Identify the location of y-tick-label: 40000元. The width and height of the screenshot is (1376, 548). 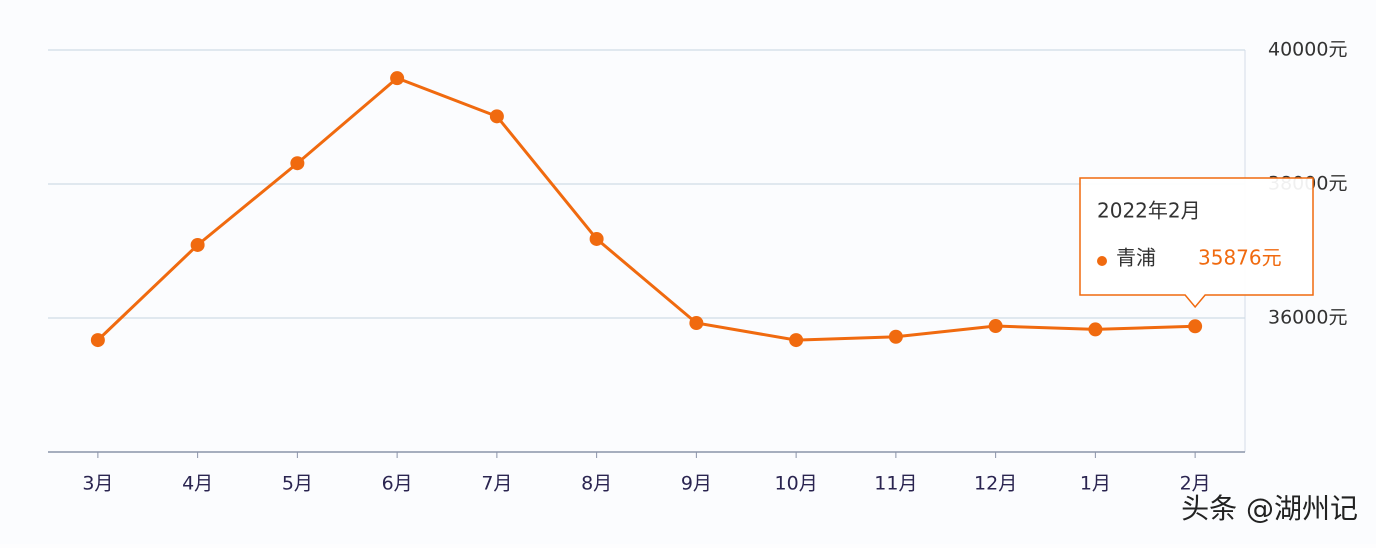
(1307, 50).